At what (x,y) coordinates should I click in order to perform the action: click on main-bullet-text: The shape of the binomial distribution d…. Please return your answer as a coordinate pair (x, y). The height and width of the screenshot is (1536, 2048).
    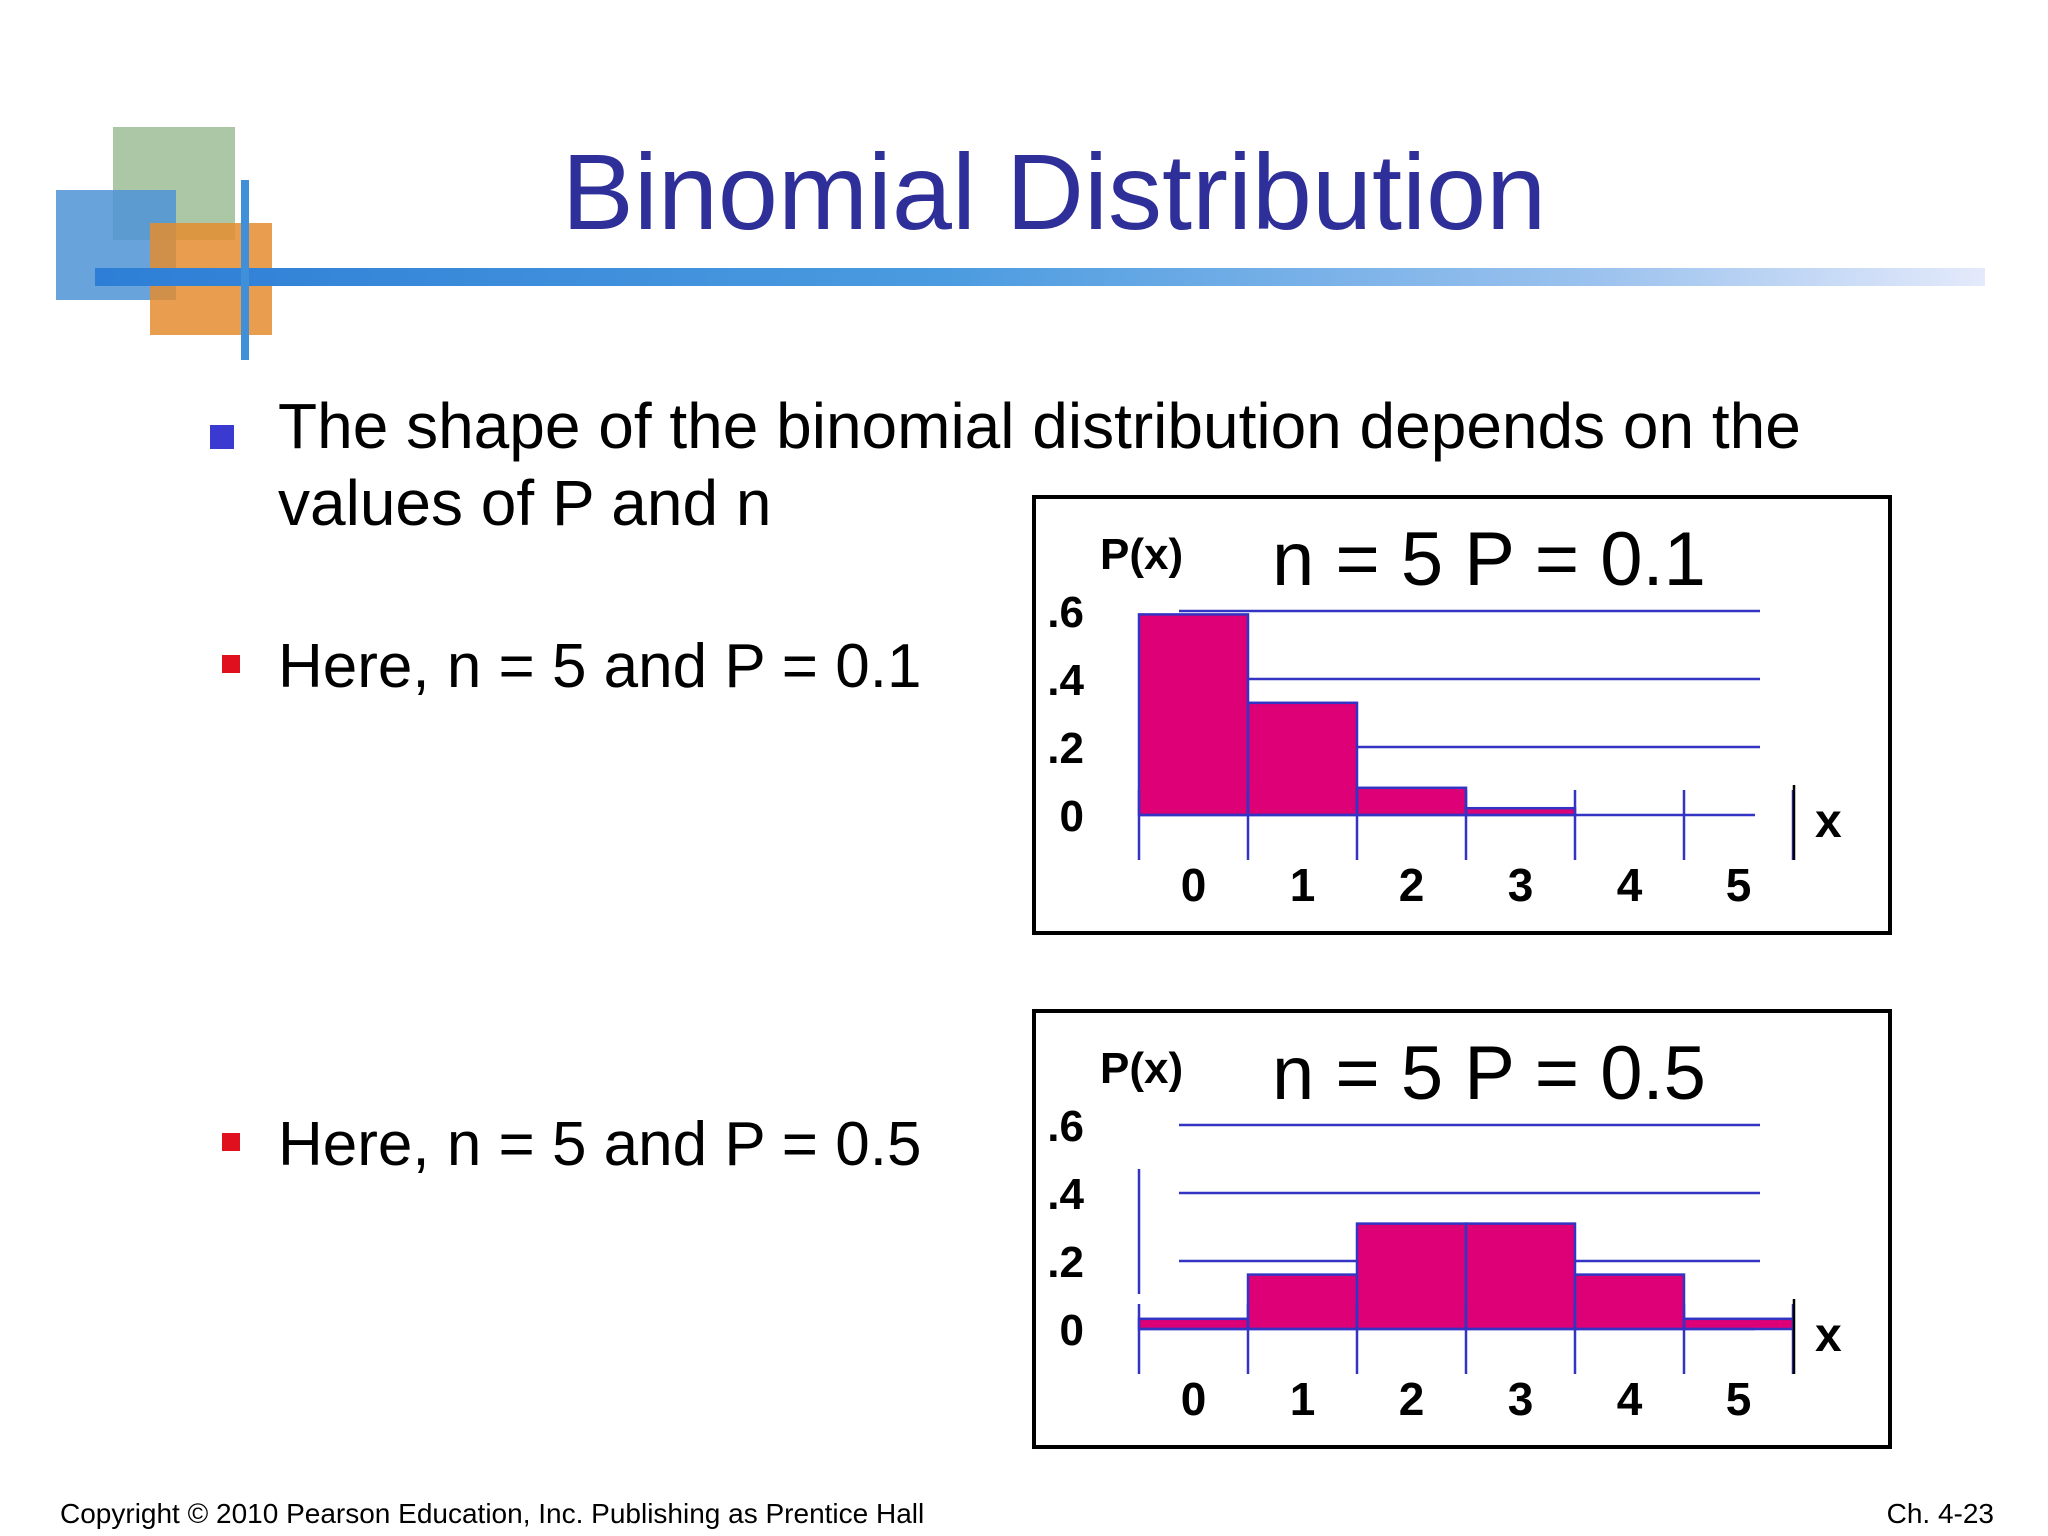
    Looking at the image, I should click on (1039, 464).